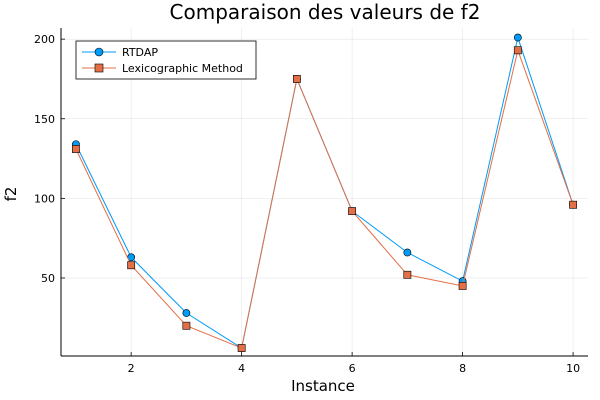  I want to click on x-tick-label: 8, so click(462, 368).